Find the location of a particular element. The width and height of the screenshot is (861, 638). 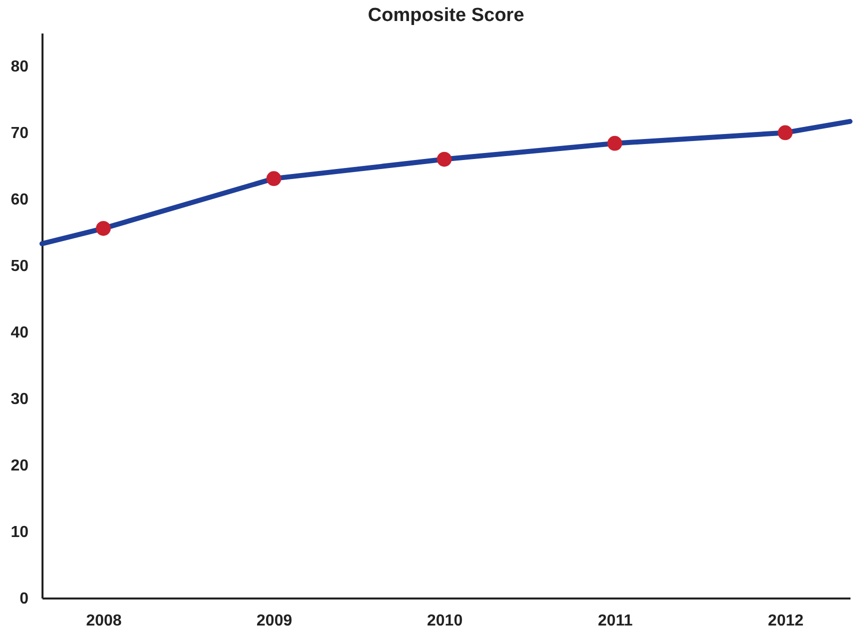

y-tick-label: 70 is located at coordinates (19, 133).